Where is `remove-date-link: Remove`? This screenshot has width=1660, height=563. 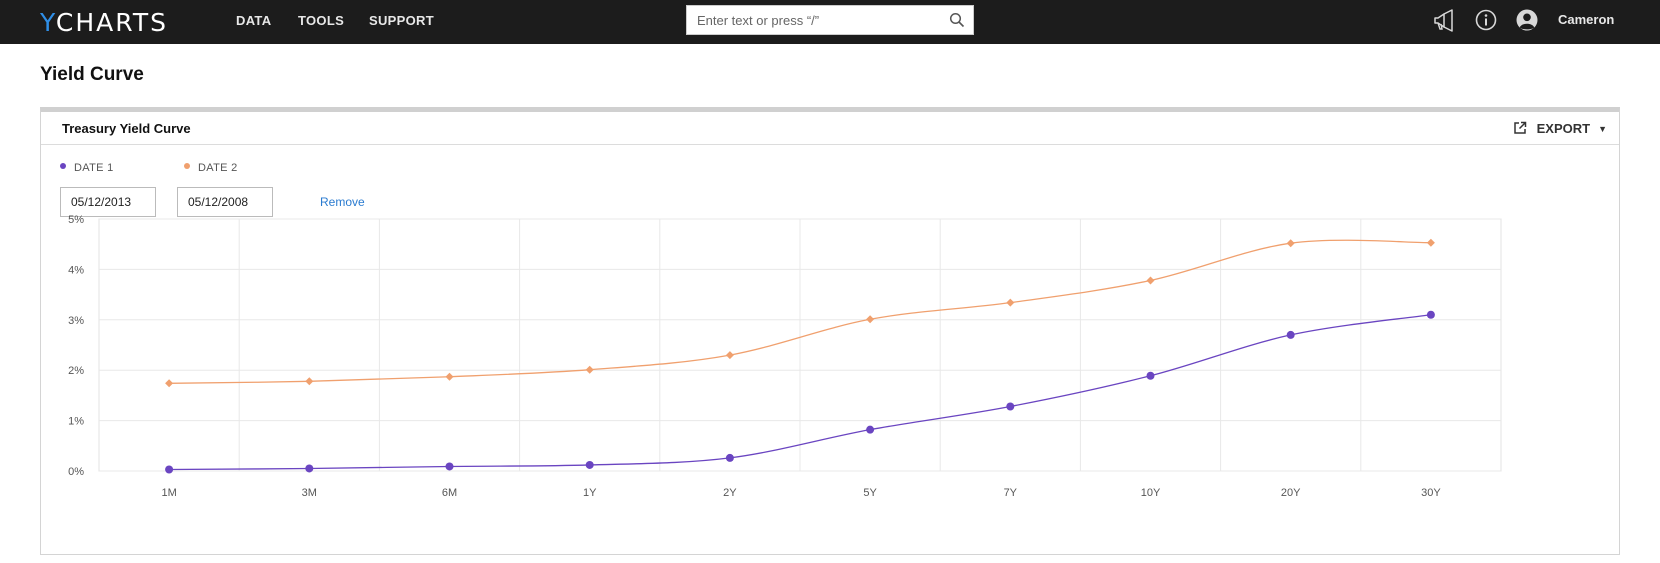 remove-date-link: Remove is located at coordinates (342, 202).